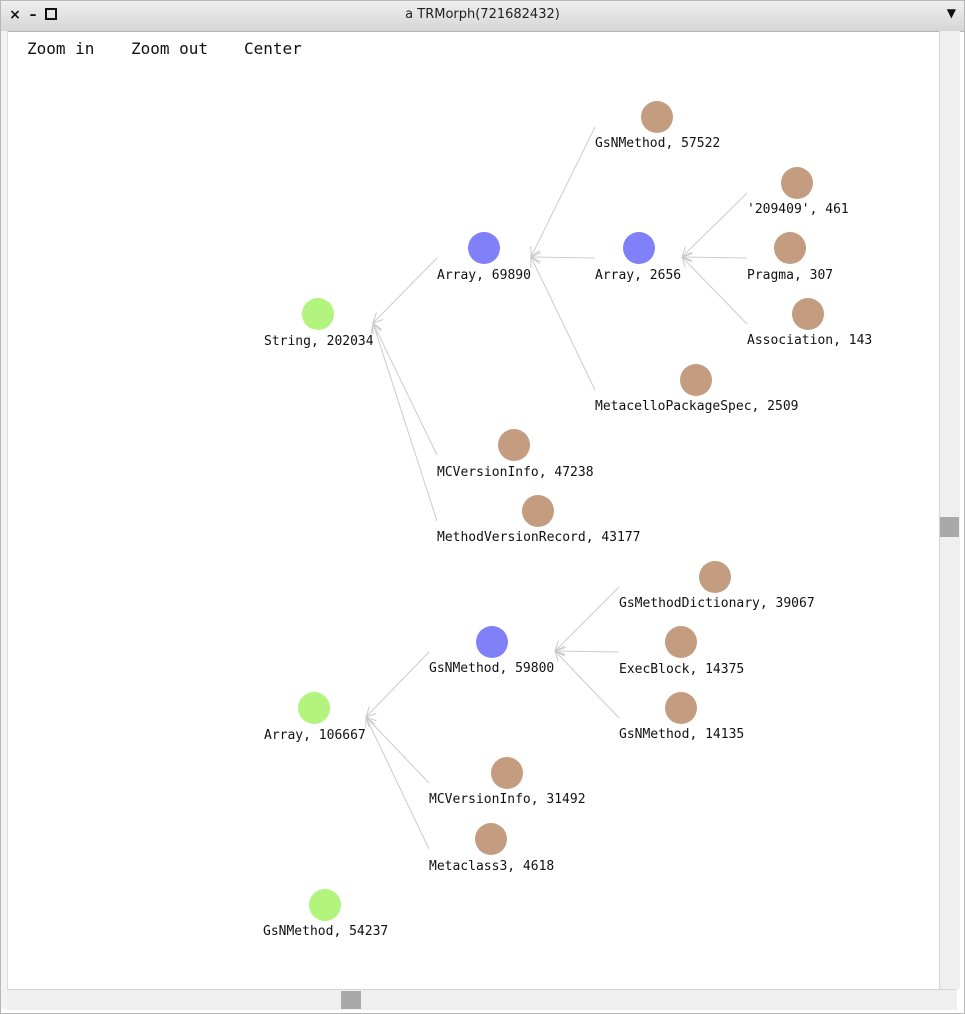  What do you see at coordinates (715, 224) in the screenshot?
I see `edge-n5-n4` at bounding box center [715, 224].